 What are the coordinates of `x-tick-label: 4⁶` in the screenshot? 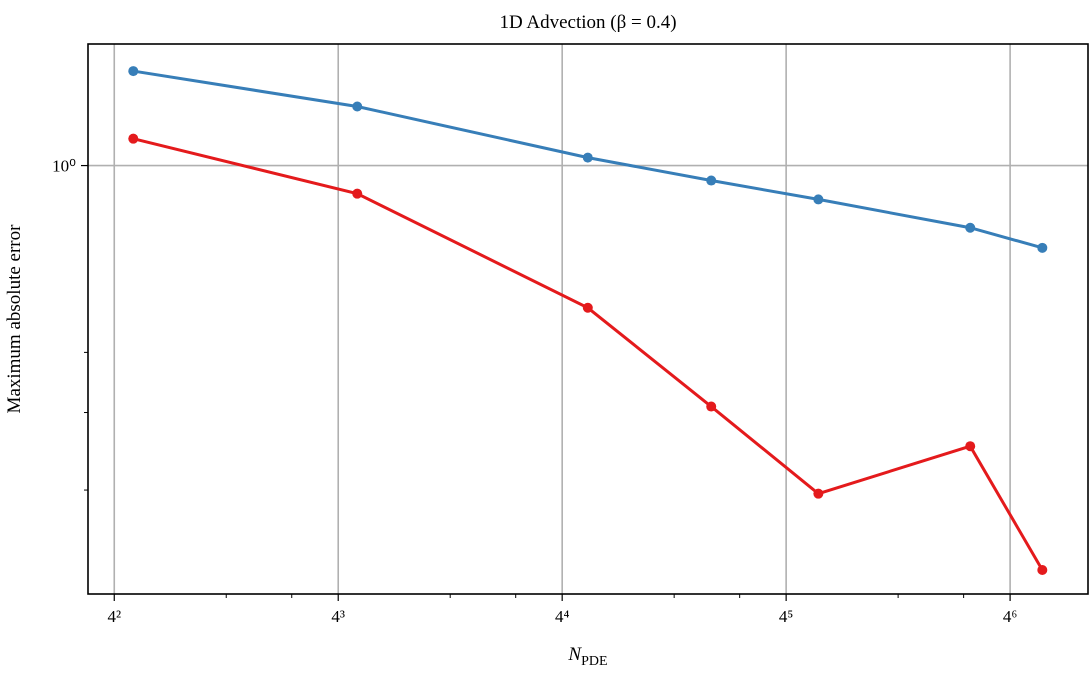 It's located at (1010, 616).